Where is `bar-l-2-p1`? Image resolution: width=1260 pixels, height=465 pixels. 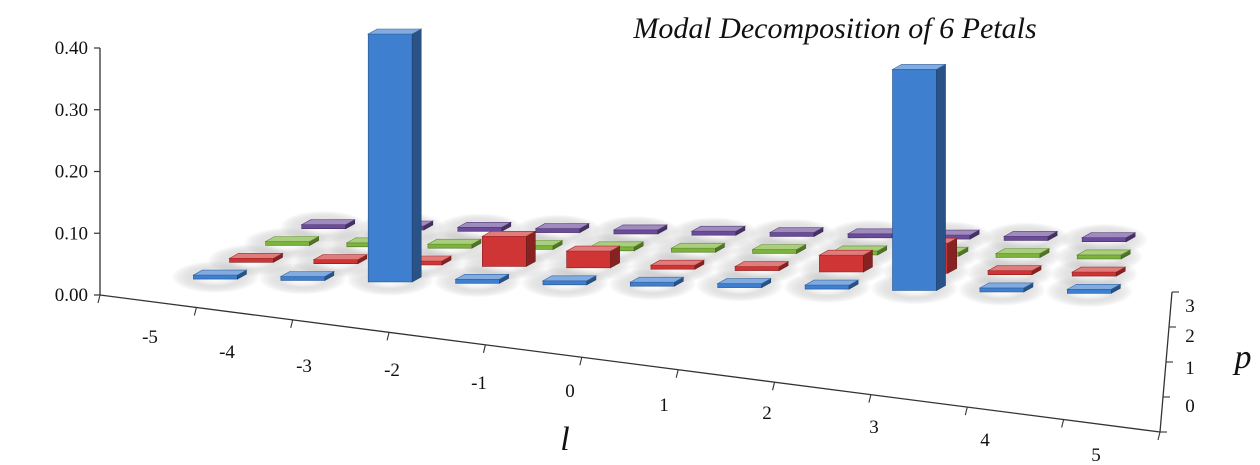 bar-l-2-p1 is located at coordinates (509, 248).